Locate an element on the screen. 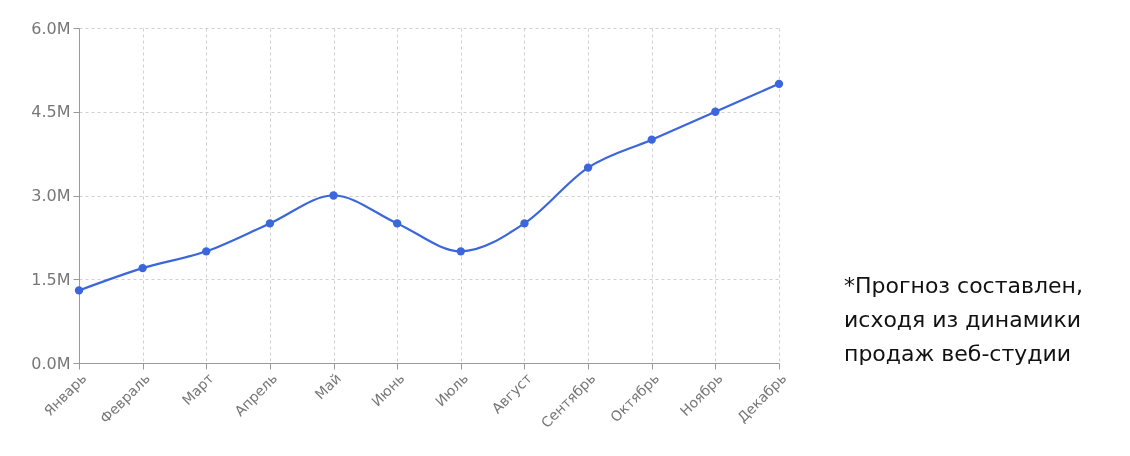 The image size is (1130, 456). y-tick-label: 1.5M is located at coordinates (51, 279).